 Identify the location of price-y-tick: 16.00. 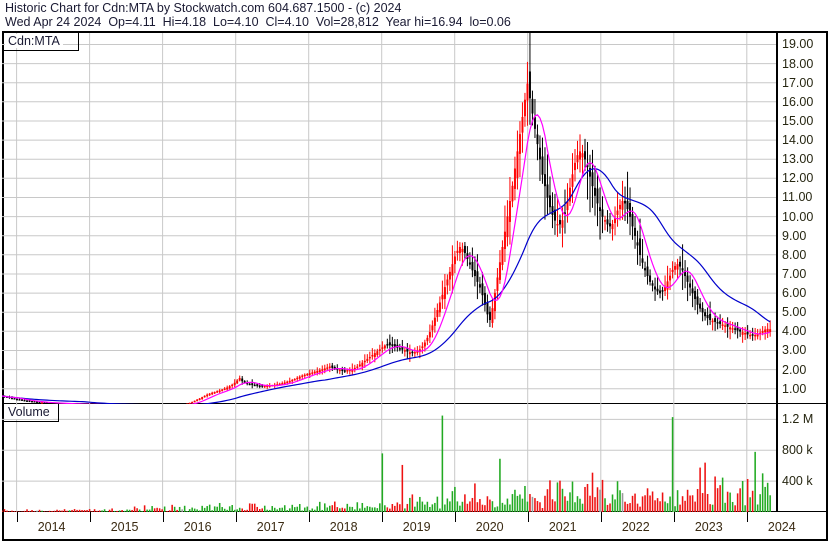
(798, 101).